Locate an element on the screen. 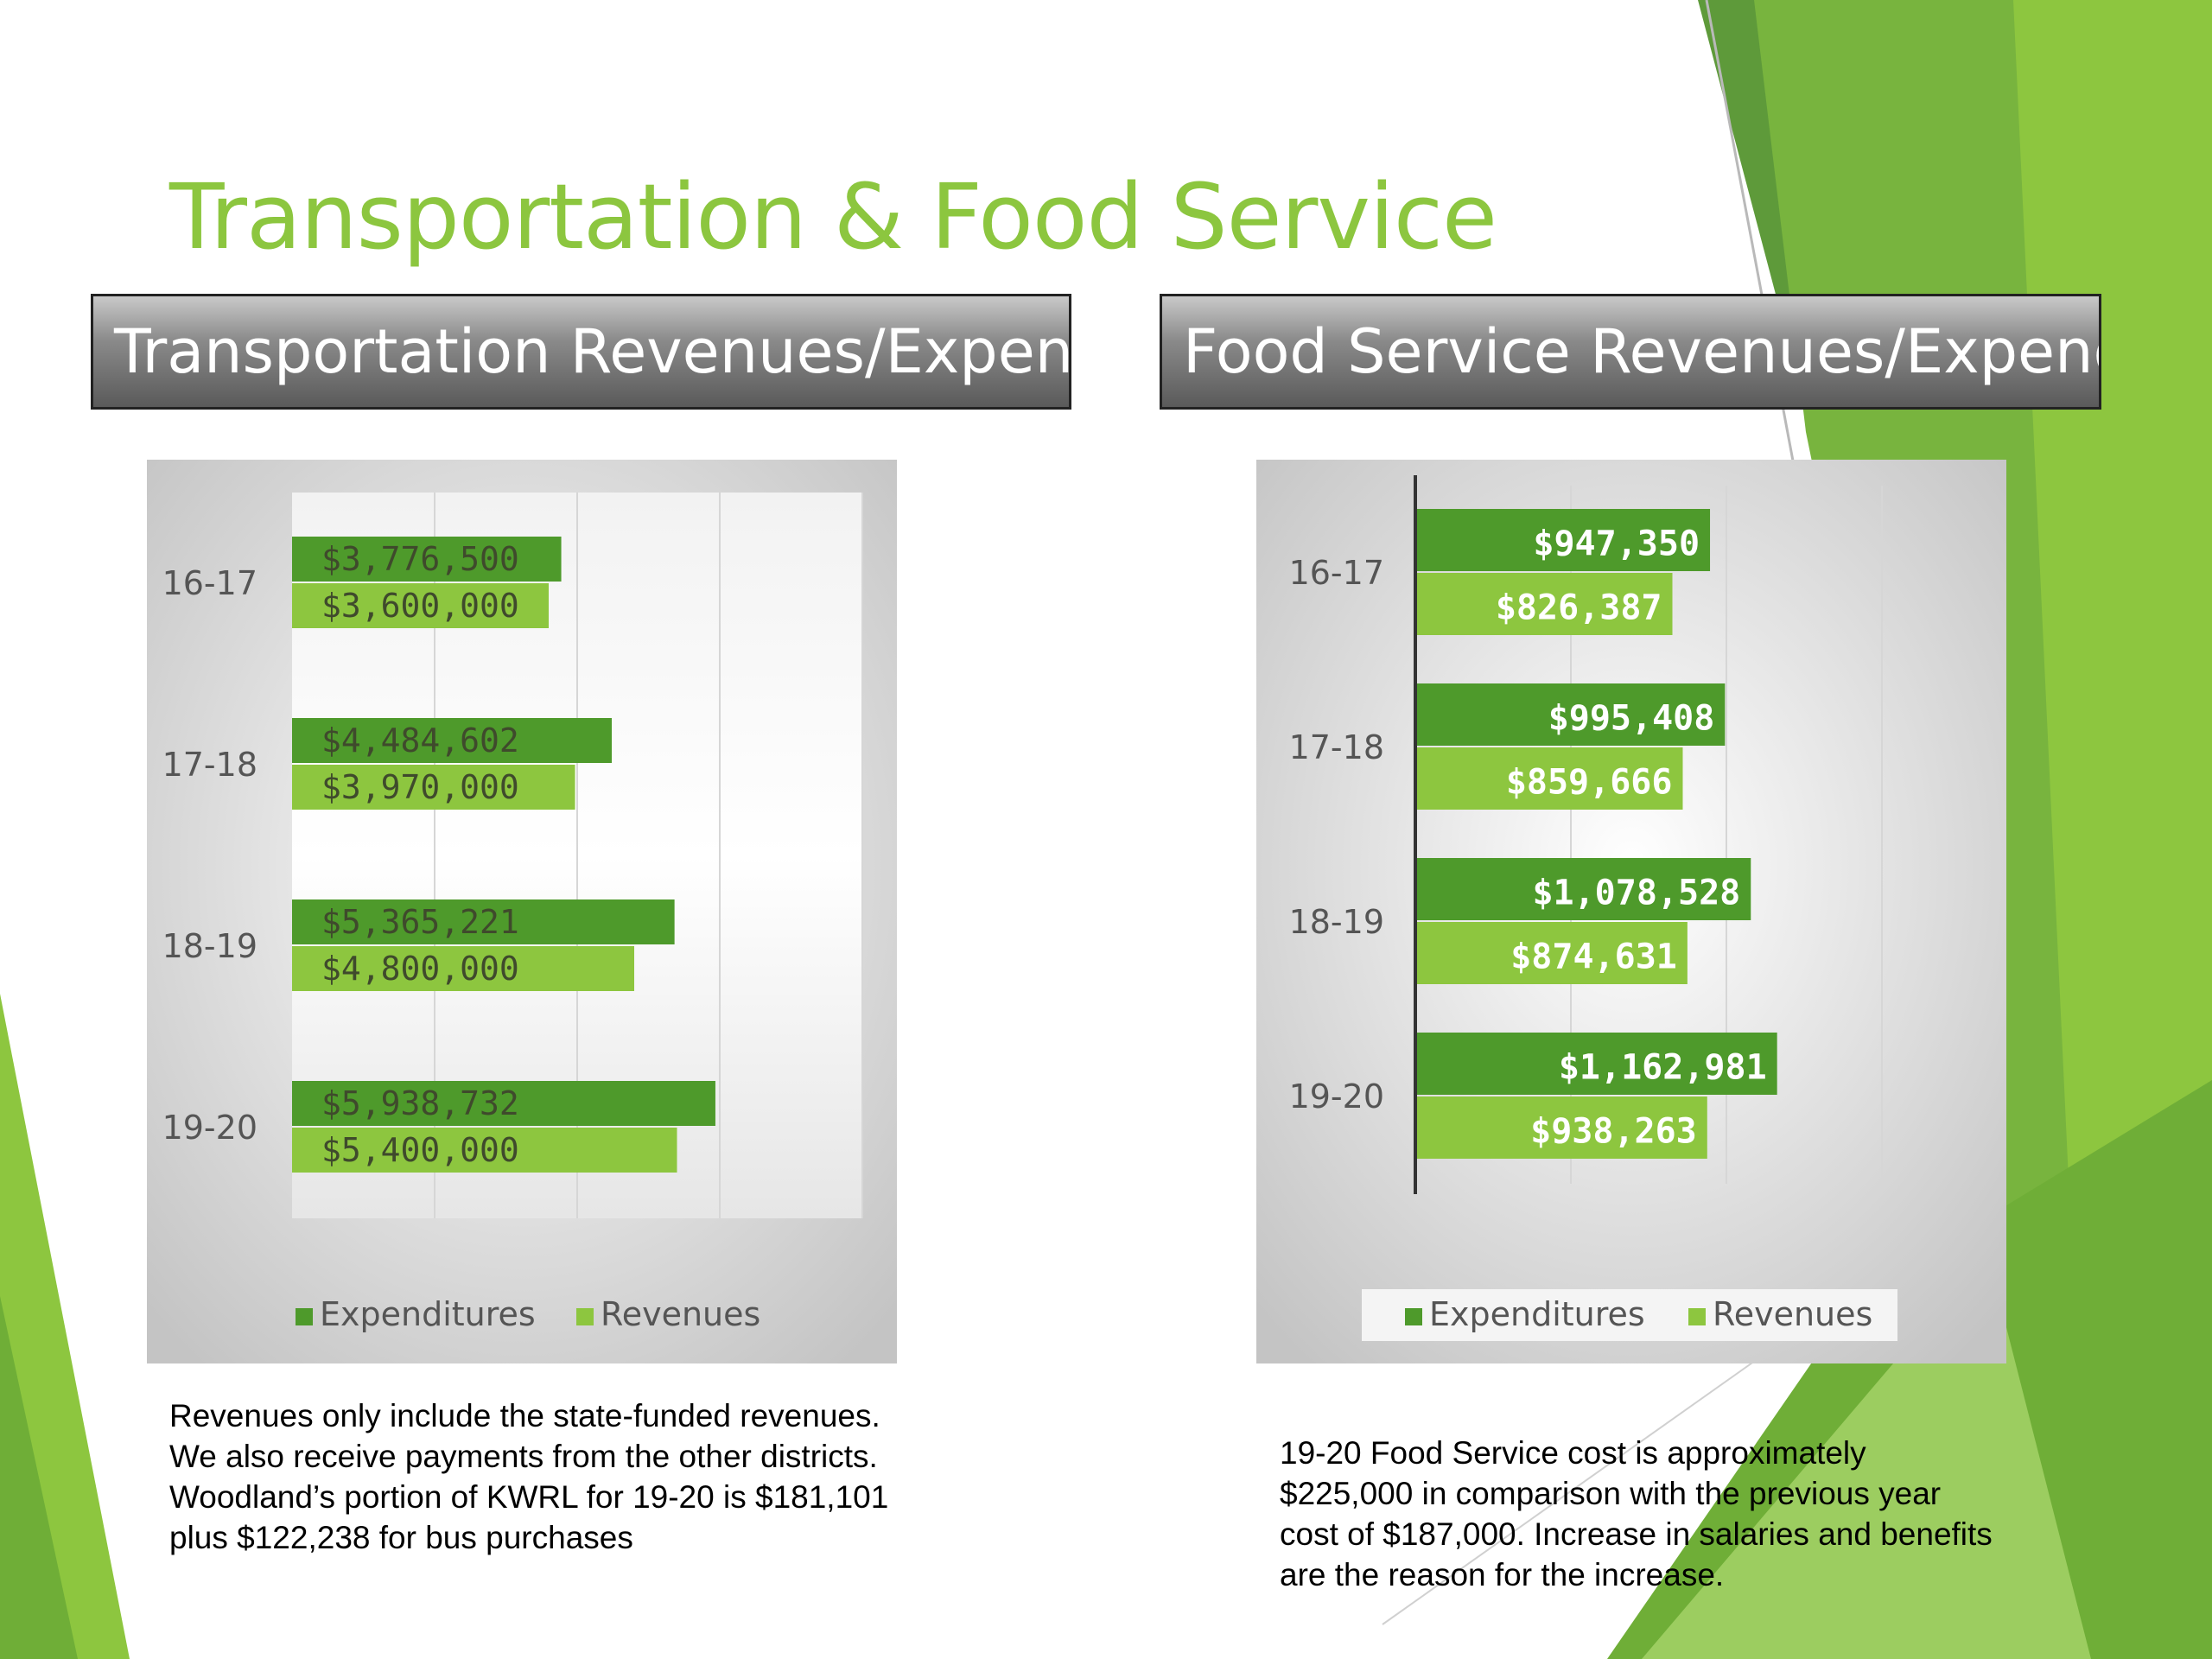 The image size is (2212, 1659). legend-box is located at coordinates (1629, 1315).